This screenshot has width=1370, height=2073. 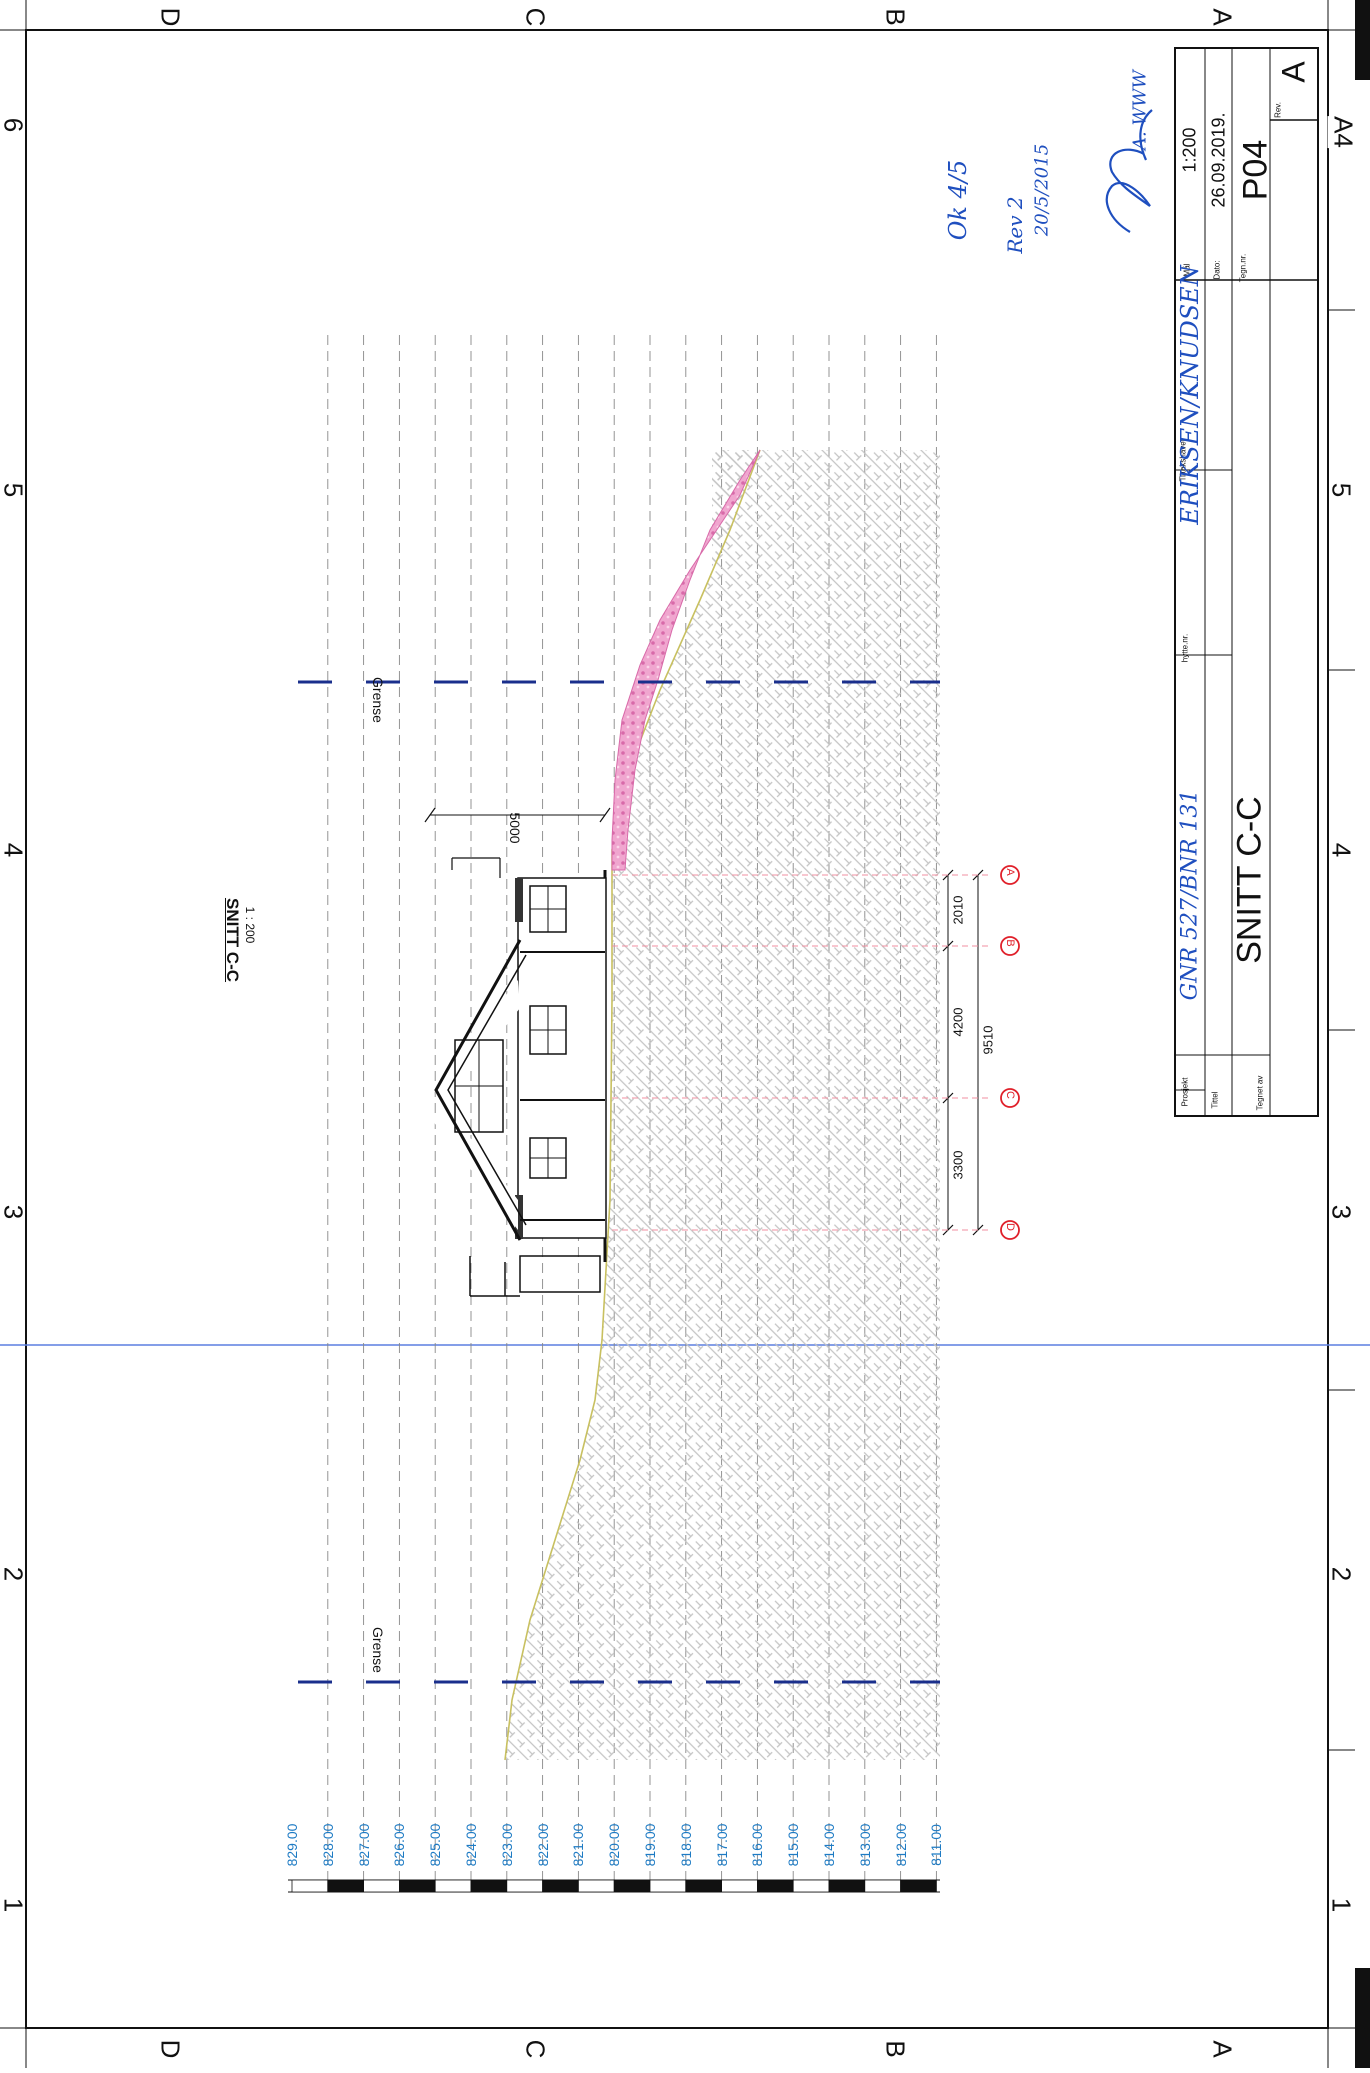 I want to click on axis-dimension-chain, so click(x=963, y=1052).